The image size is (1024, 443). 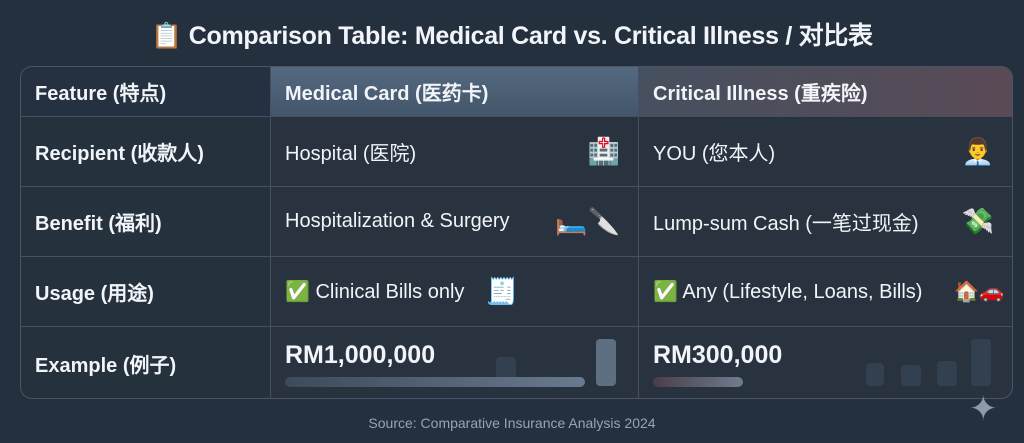 What do you see at coordinates (146, 91) in the screenshot?
I see `header-feature: Feature (特点)` at bounding box center [146, 91].